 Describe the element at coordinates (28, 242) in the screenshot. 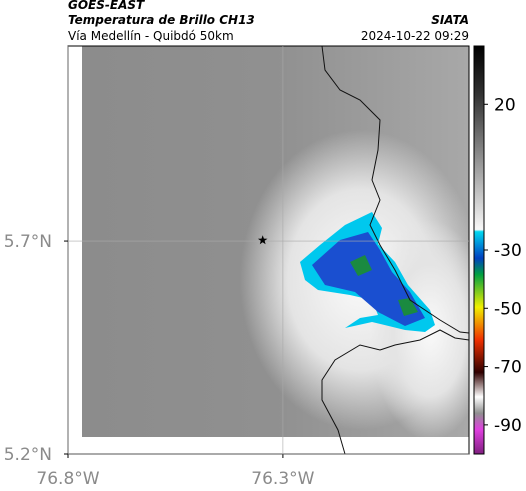

I see `y-tick-label: 5.7°N` at that location.